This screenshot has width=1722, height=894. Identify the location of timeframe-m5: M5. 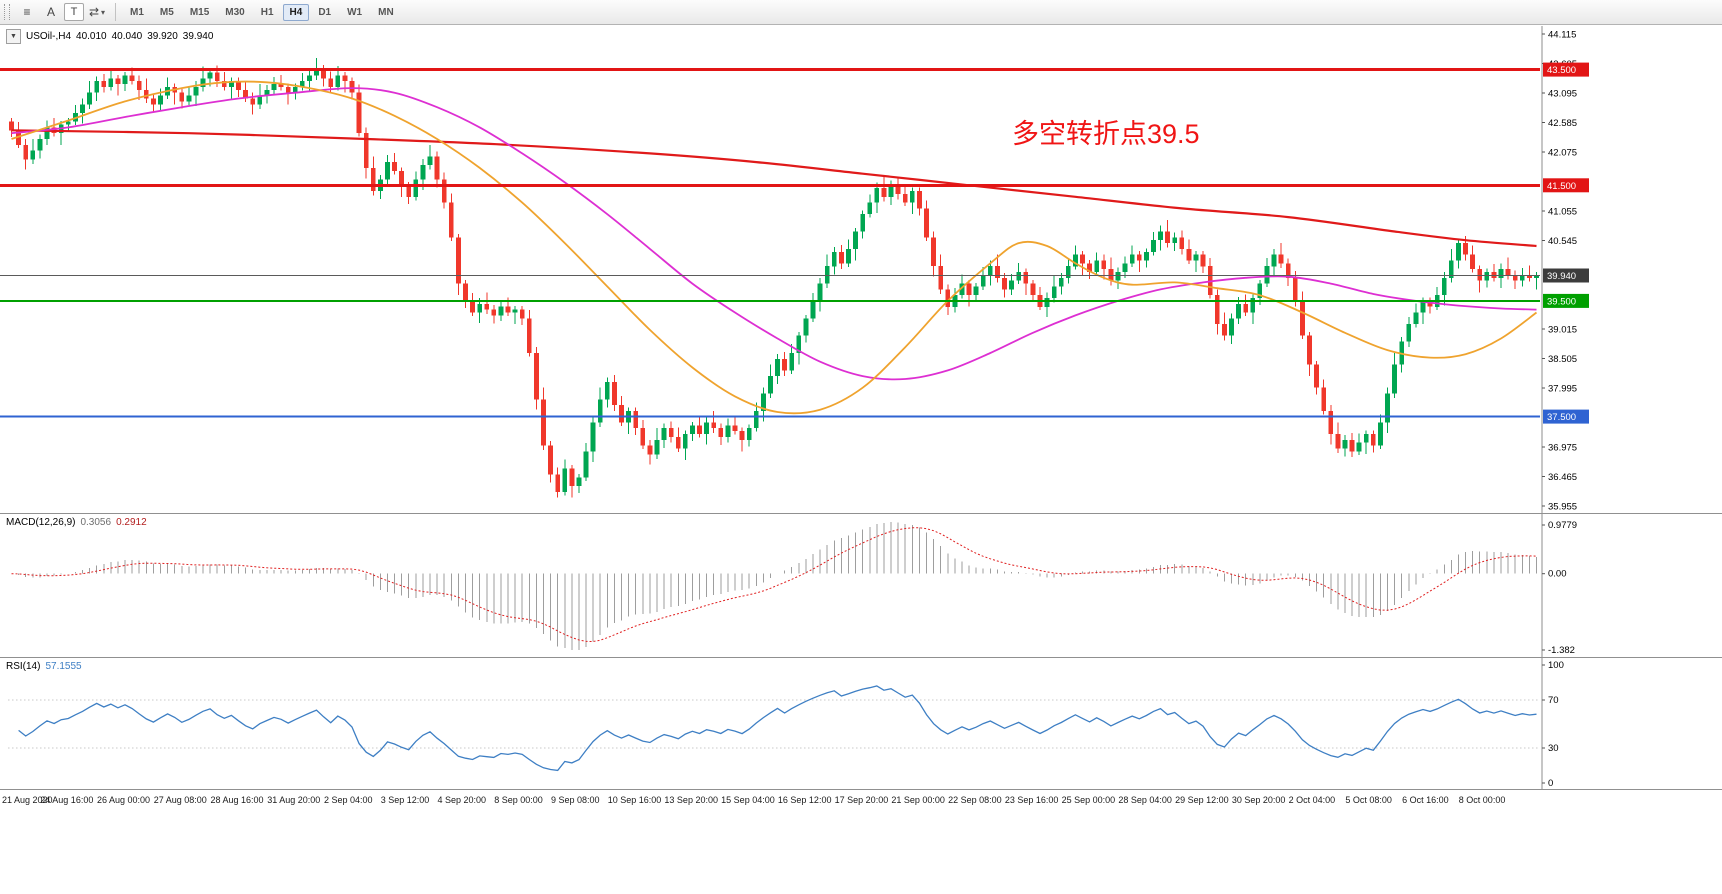
(166, 12).